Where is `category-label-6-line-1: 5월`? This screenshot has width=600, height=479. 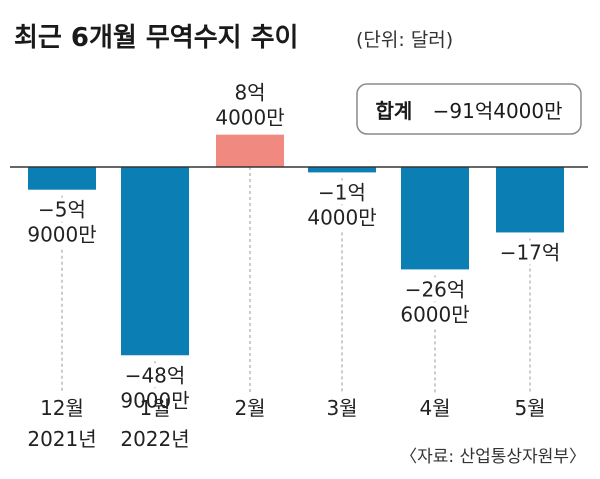 category-label-6-line-1: 5월 is located at coordinates (529, 408).